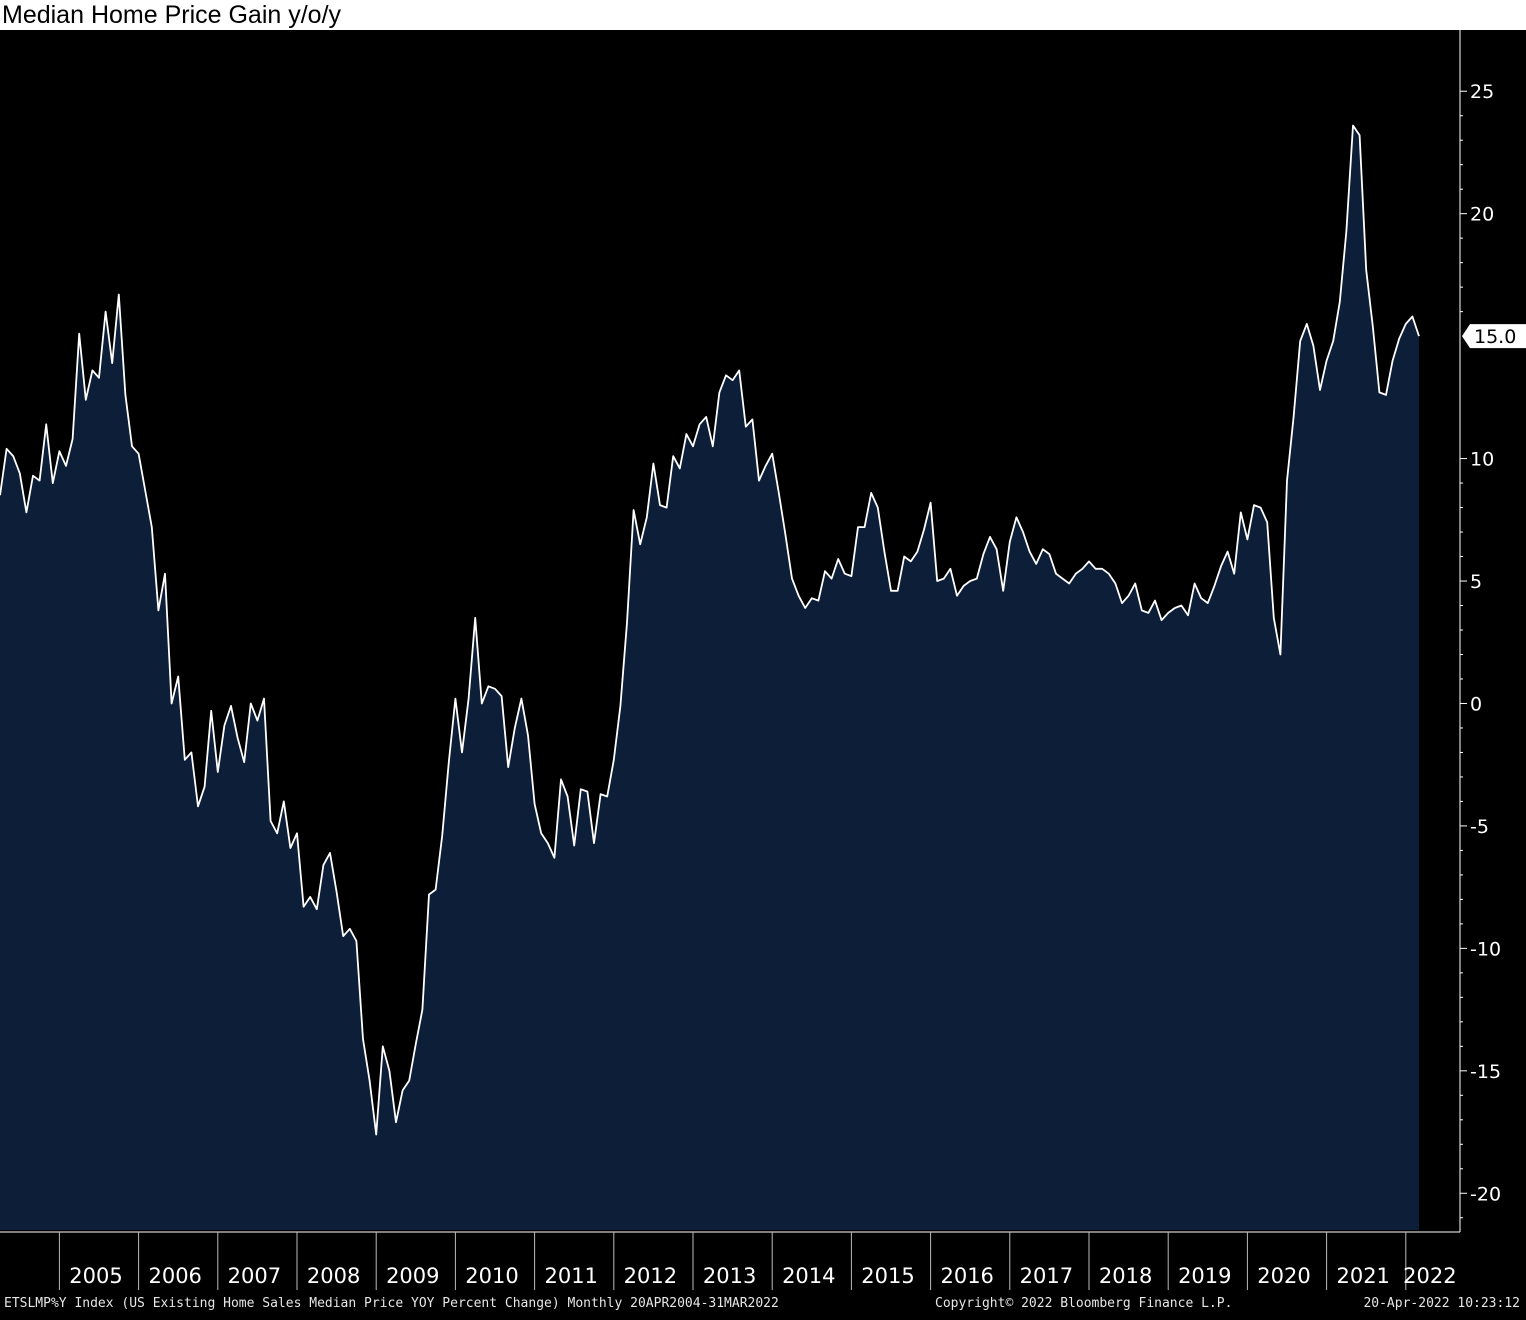 Image resolution: width=1526 pixels, height=1320 pixels. I want to click on footer-timestamp: 20-Apr-2022 10:23:12, so click(1441, 1303).